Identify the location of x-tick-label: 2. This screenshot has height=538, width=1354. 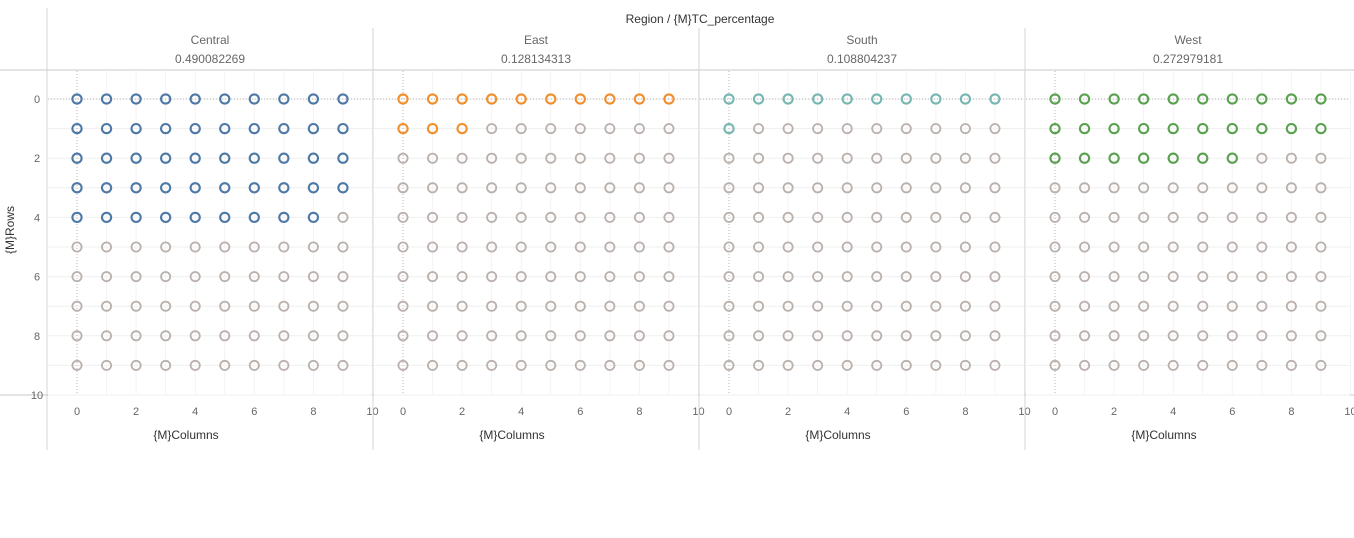
(462, 412).